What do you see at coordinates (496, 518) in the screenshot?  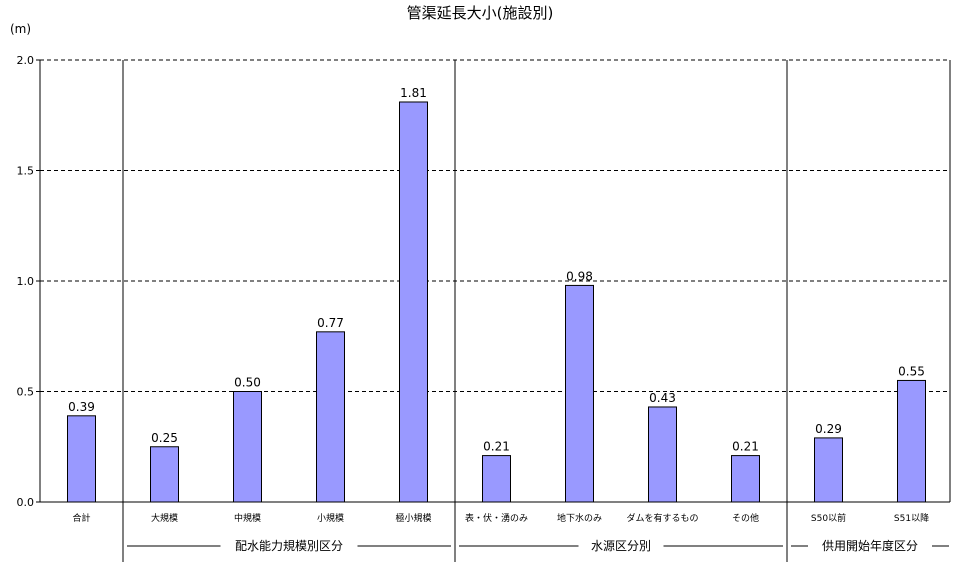 I see `x-tick-label: 表・伏・湧のみ` at bounding box center [496, 518].